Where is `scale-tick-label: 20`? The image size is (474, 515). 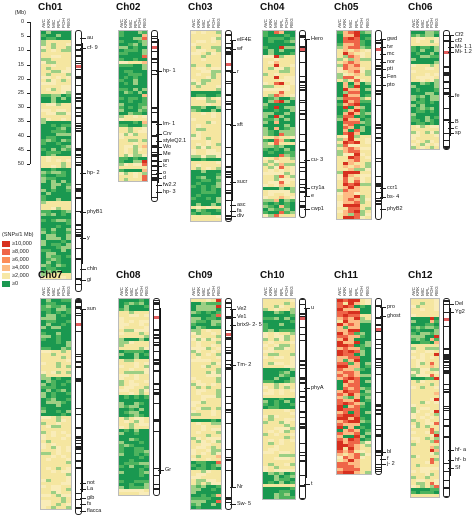 scale-tick-label: 20 is located at coordinates (13, 79).